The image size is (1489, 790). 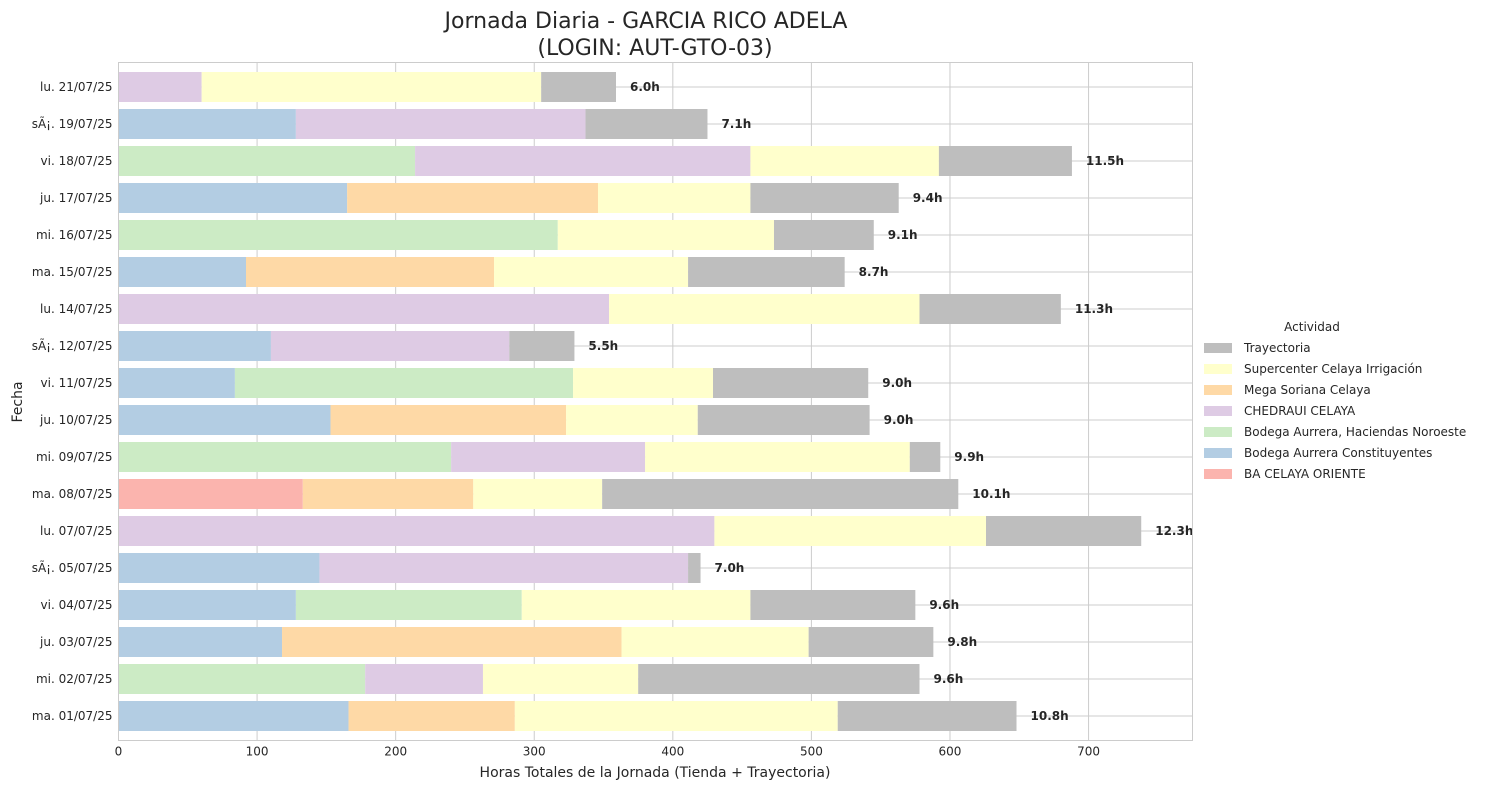 What do you see at coordinates (77, 383) in the screenshot?
I see `y-tick-label: vi. 11/07/25` at bounding box center [77, 383].